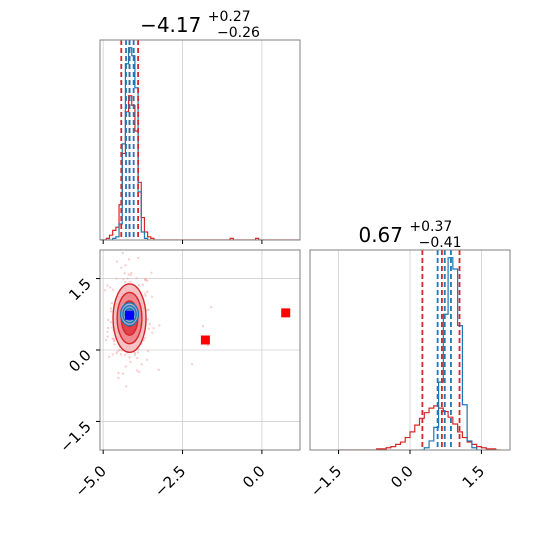 The image size is (550, 550). I want to click on x-tick-label: −5.0, so click(91, 481).